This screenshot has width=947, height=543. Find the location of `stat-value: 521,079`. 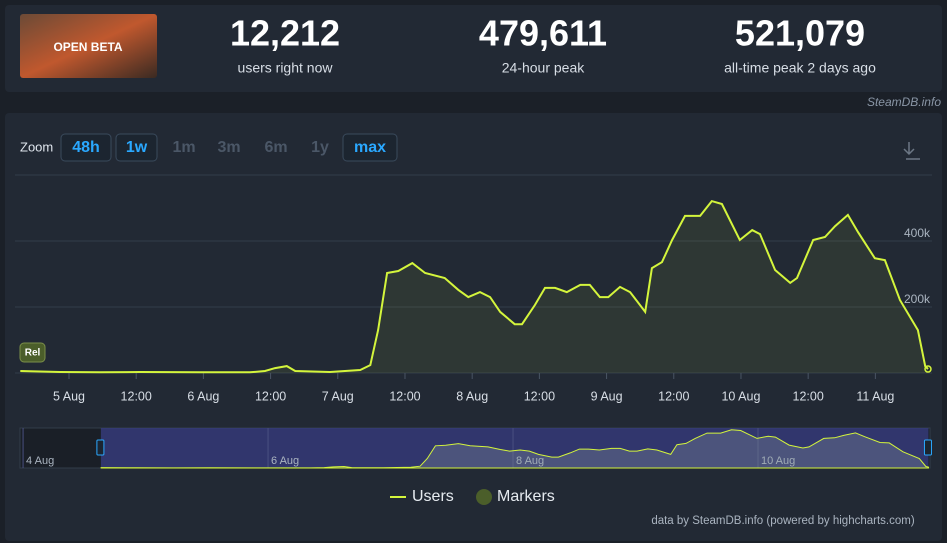

stat-value: 521,079 is located at coordinates (800, 33).